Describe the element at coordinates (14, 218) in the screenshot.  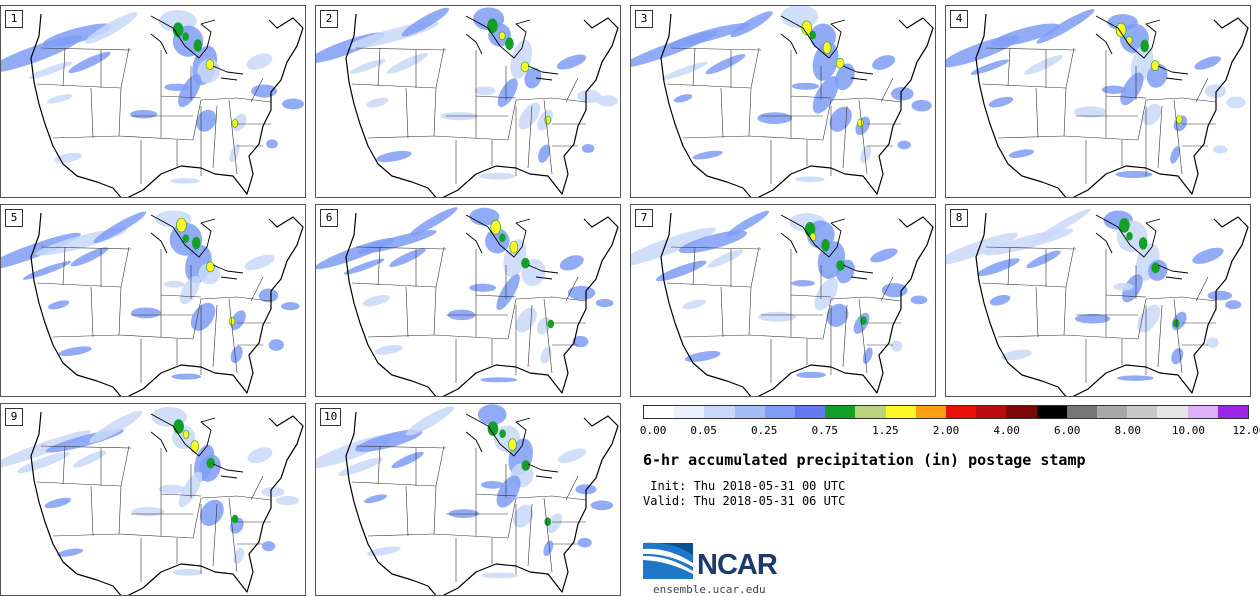
I see `member-number-label: 5` at that location.